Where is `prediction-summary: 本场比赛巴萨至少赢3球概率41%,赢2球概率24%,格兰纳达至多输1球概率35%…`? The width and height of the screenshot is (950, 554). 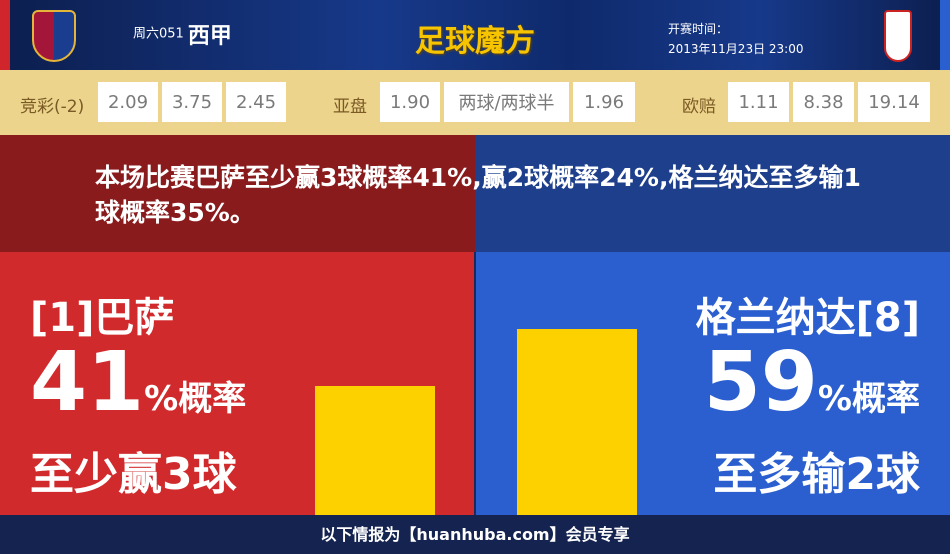 prediction-summary: 本场比赛巴萨至少赢3球概率41%,赢2球概率24%,格兰纳达至多输1球概率35%… is located at coordinates (478, 195).